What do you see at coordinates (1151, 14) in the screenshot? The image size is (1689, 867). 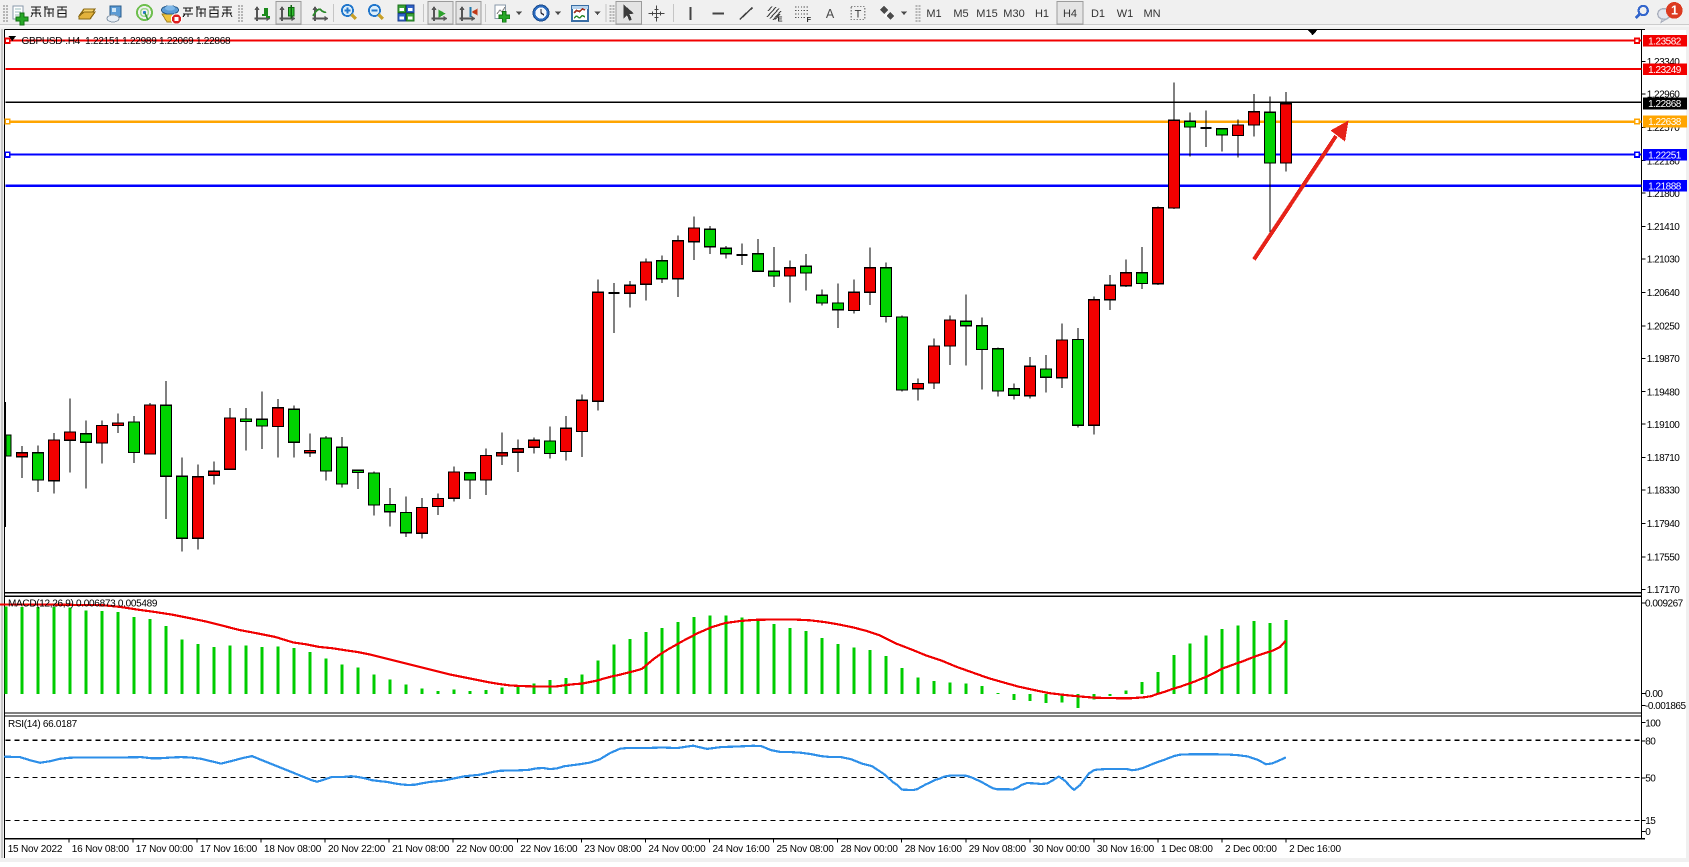 I see `svg-text: MN` at bounding box center [1151, 14].